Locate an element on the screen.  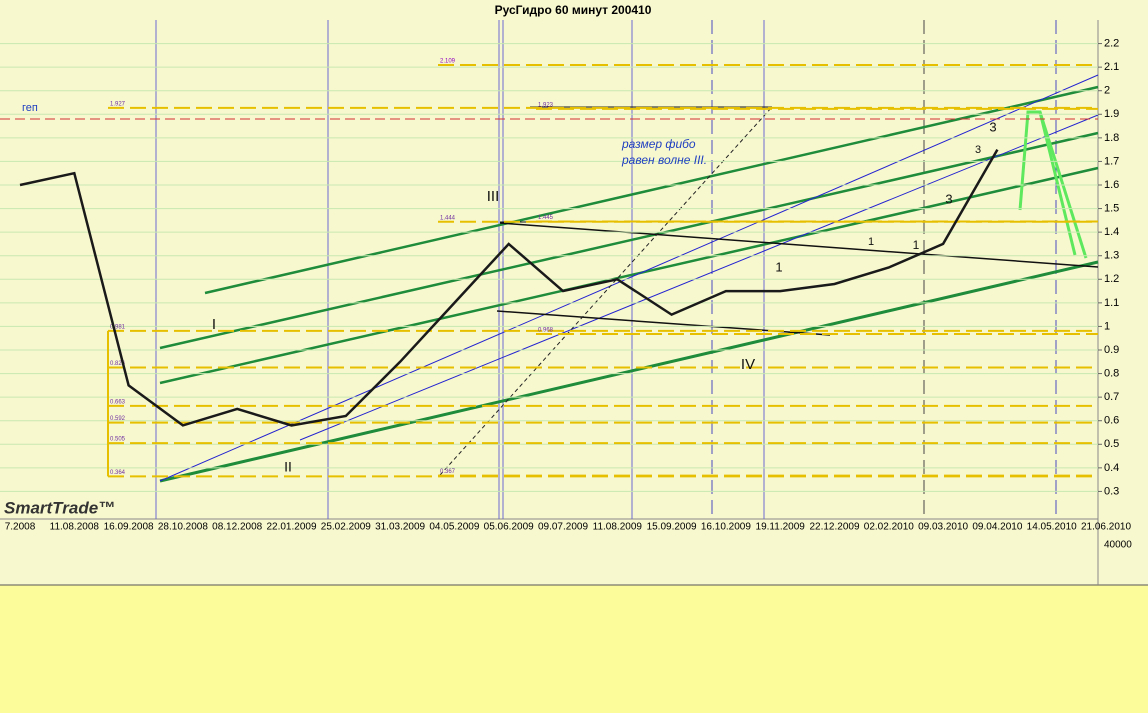
fib-label: 0.364 is located at coordinates (118, 473).